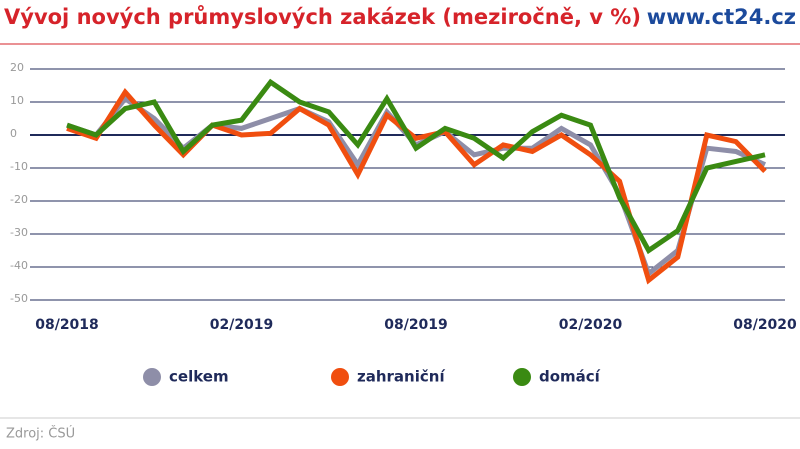  What do you see at coordinates (40, 434) in the screenshot?
I see `source: Zdroj: ČSÚ` at bounding box center [40, 434].